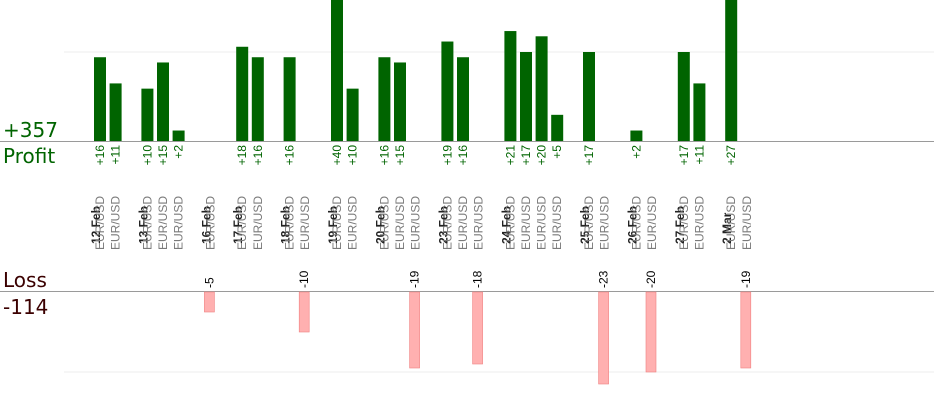 Image resolution: width=934 pixels, height=420 pixels. What do you see at coordinates (209, 282) in the screenshot?
I see `loss-value-label: -5` at bounding box center [209, 282].